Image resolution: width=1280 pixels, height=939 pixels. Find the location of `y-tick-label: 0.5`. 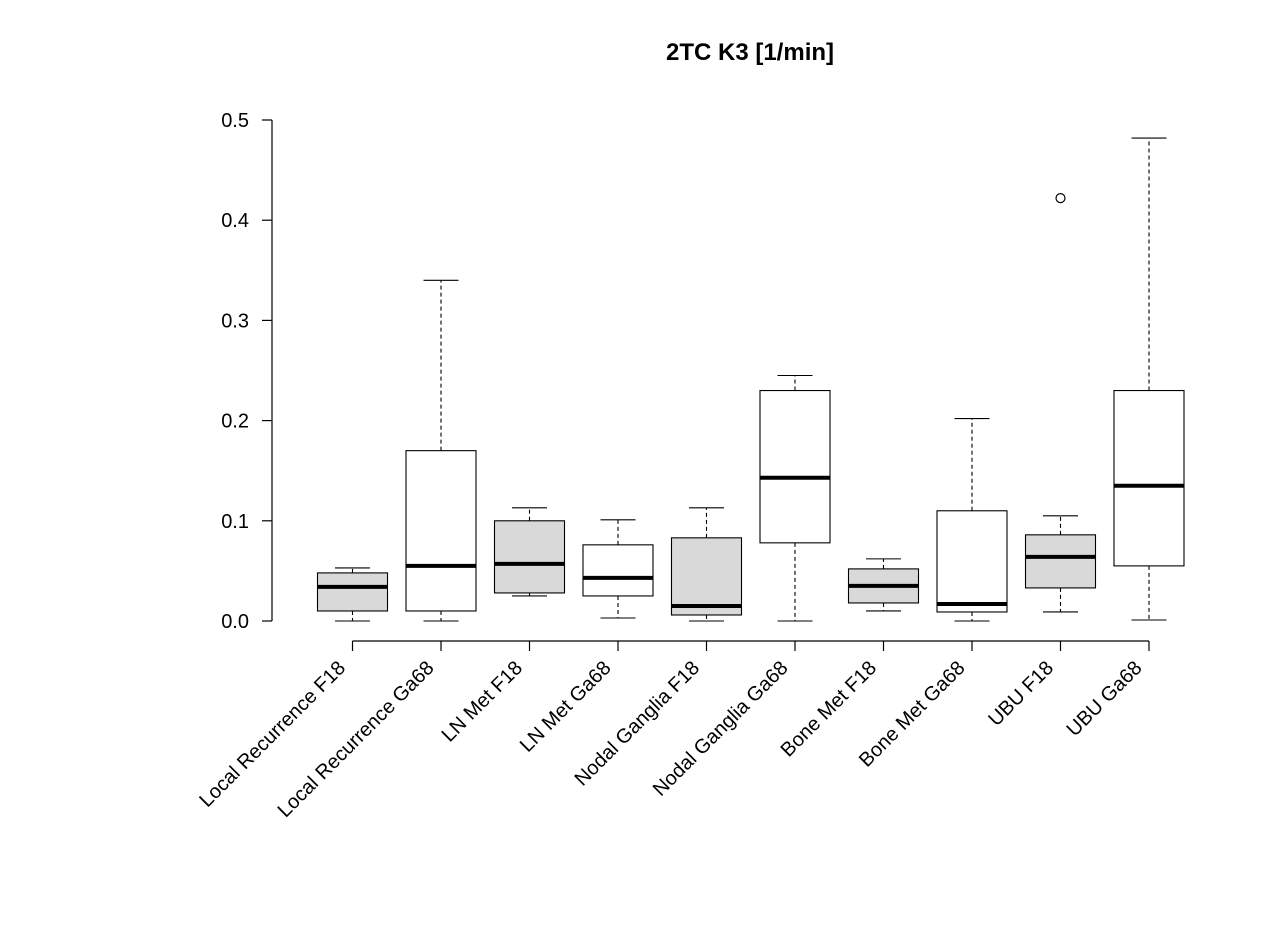

y-tick-label: 0.5 is located at coordinates (235, 121).